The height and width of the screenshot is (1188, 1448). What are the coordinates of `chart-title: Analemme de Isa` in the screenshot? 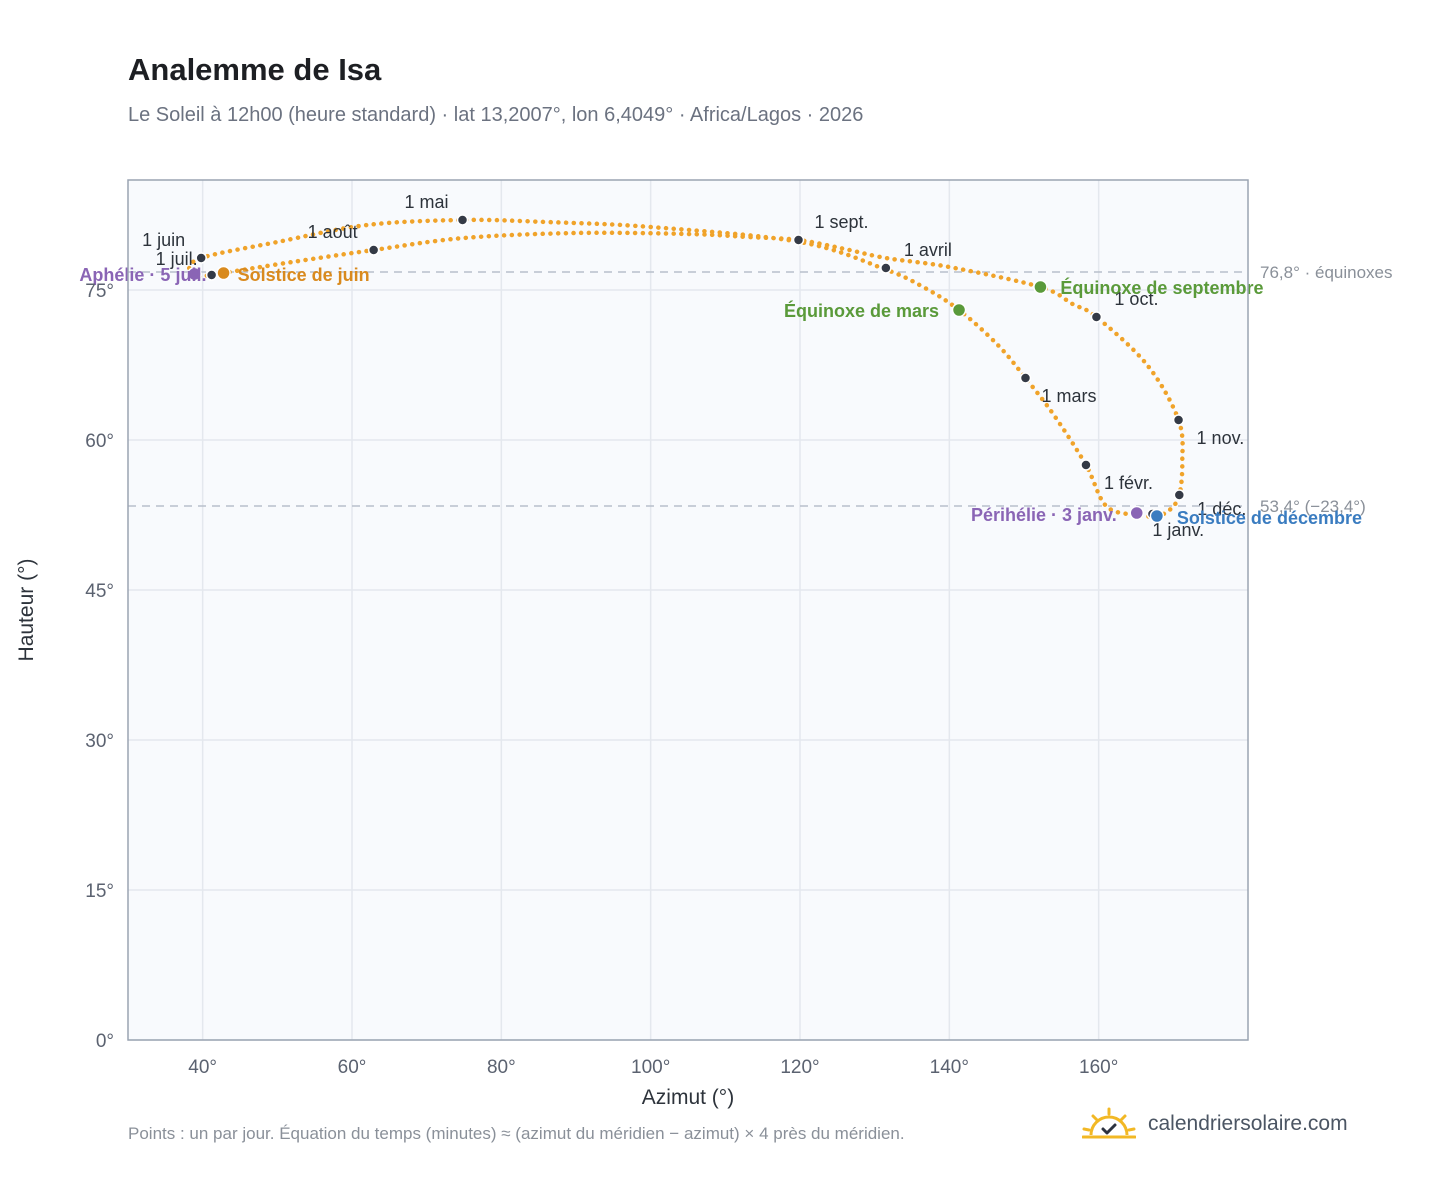 It's located at (255, 69).